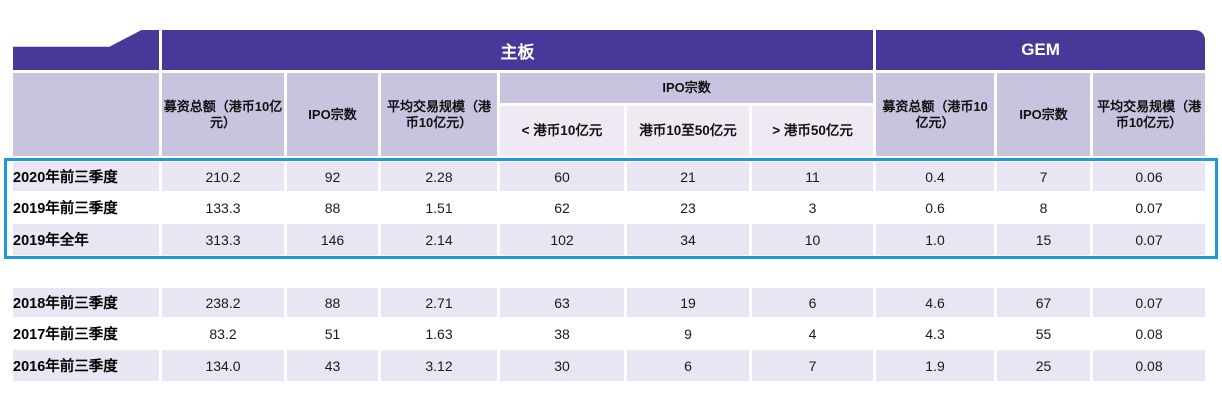 The height and width of the screenshot is (410, 1222). Describe the element at coordinates (936, 177) in the screenshot. I see `cell: 0.4` at that location.